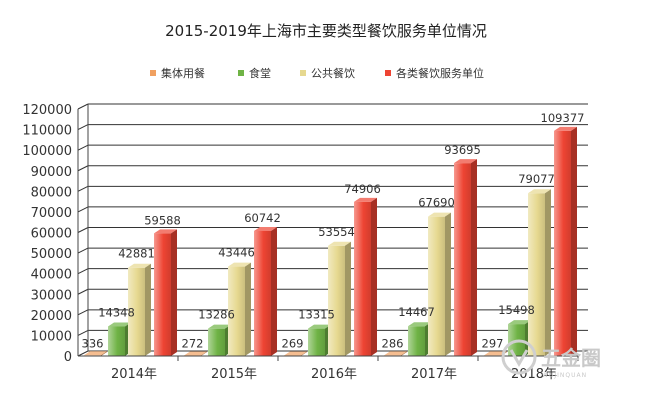 The height and width of the screenshot is (405, 652). Describe the element at coordinates (162, 220) in the screenshot. I see `data-label: 59588` at that location.